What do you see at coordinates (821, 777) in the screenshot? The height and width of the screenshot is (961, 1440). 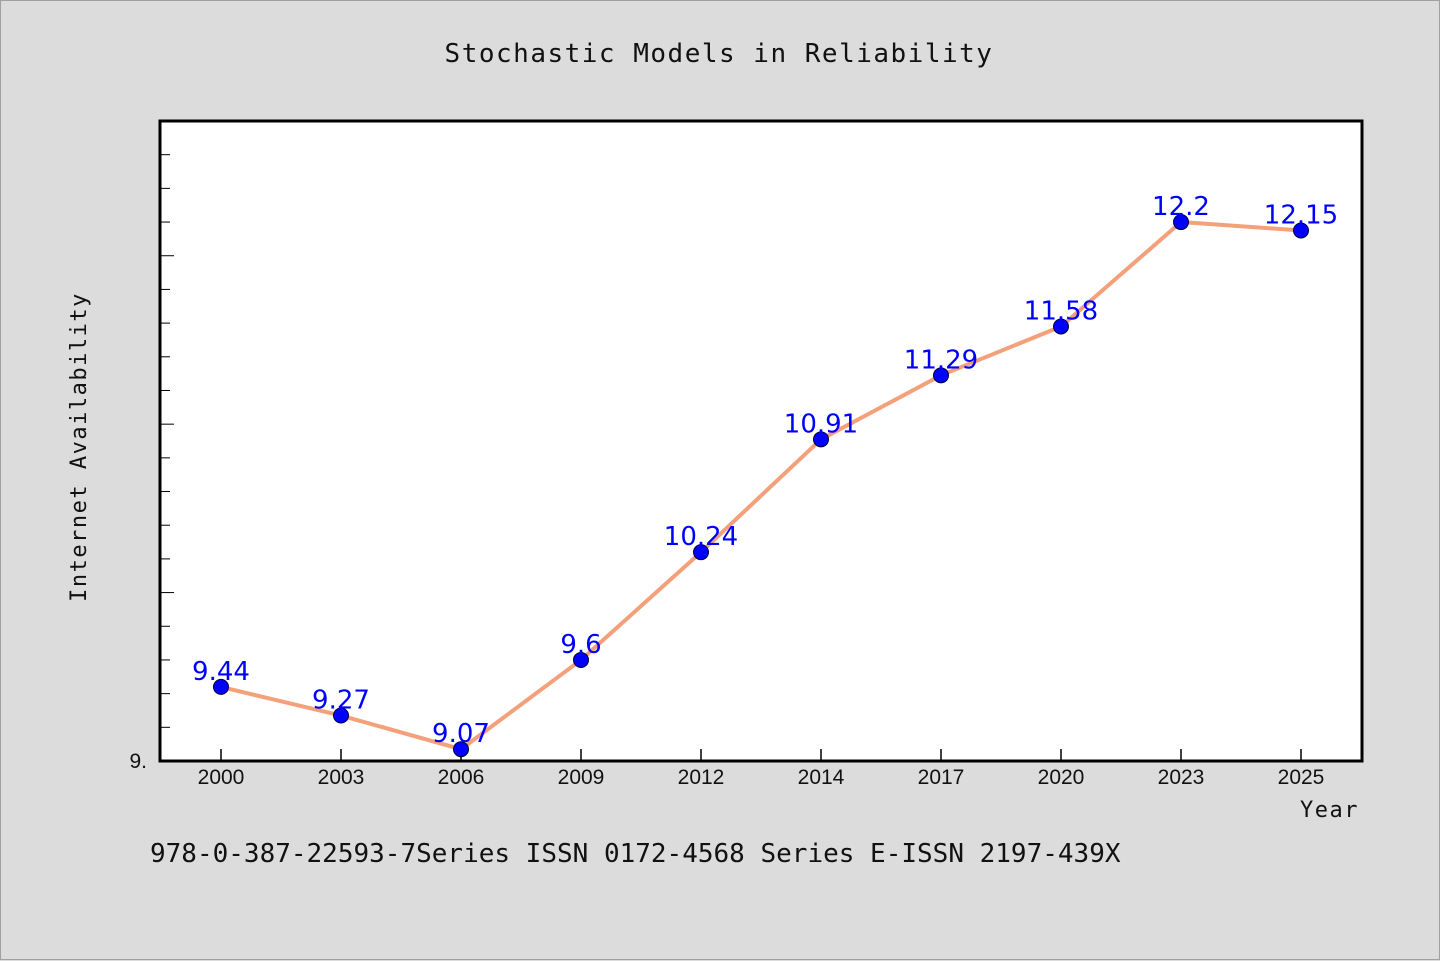 I see `x-tick-label: 2014` at bounding box center [821, 777].